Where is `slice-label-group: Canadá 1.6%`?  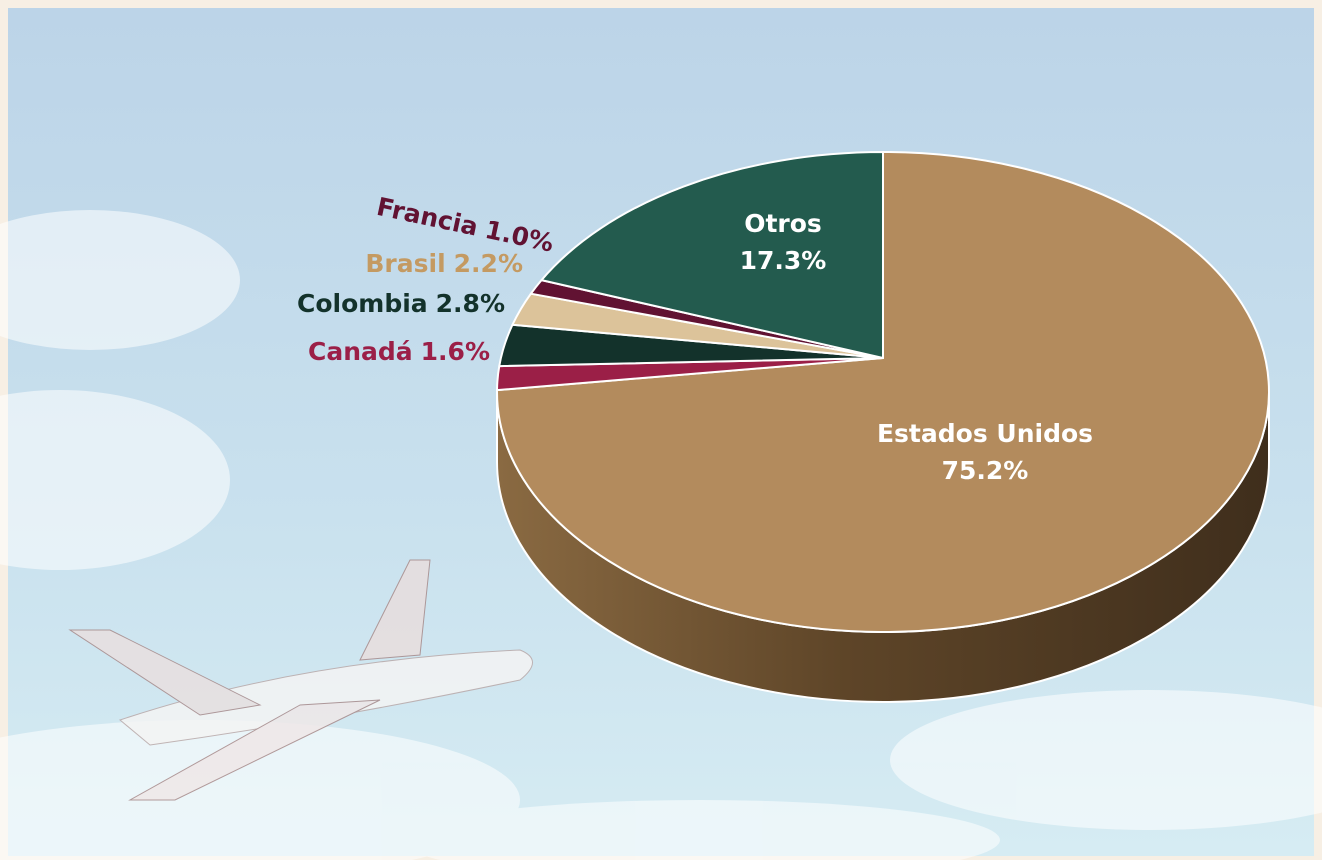 slice-label-group: Canadá 1.6% is located at coordinates (399, 351).